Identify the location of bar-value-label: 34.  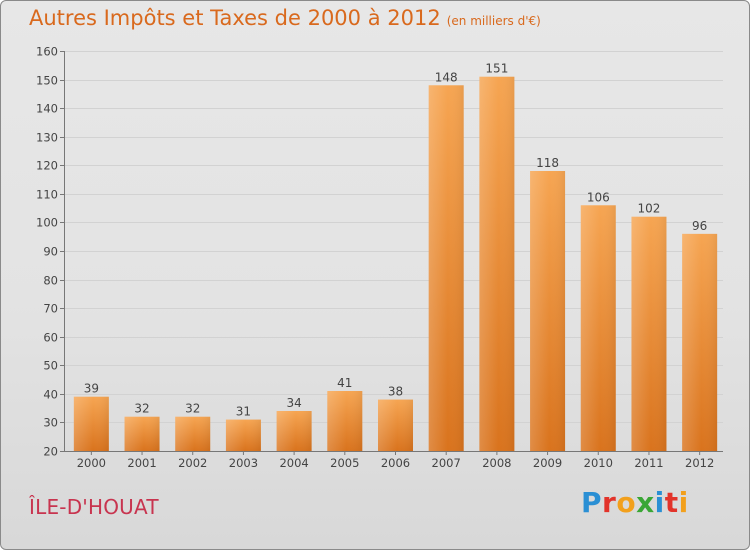
(293, 403).